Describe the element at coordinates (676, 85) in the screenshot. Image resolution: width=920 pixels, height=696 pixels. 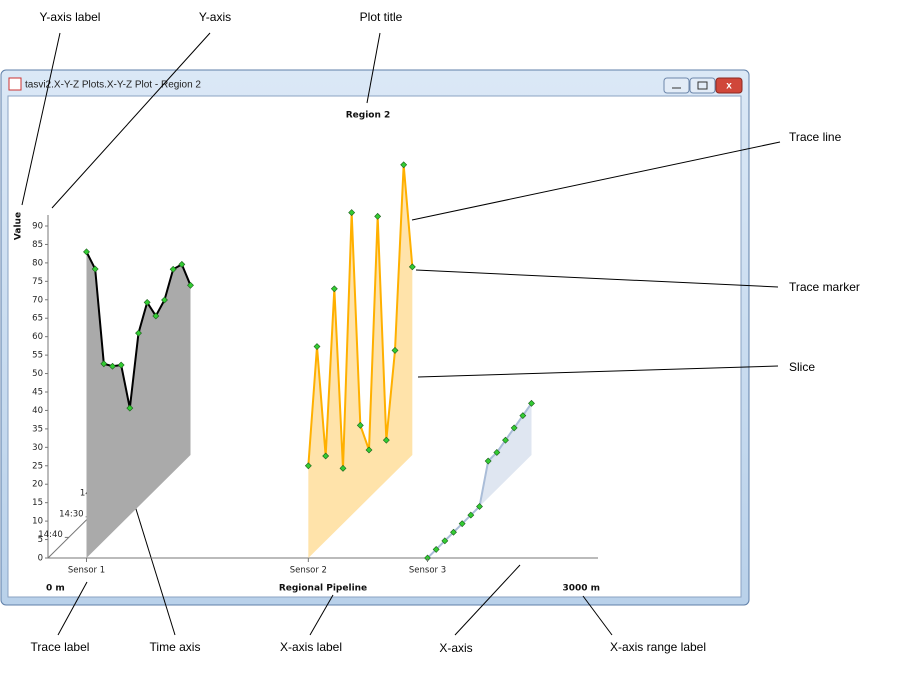
I see `minimize-button` at that location.